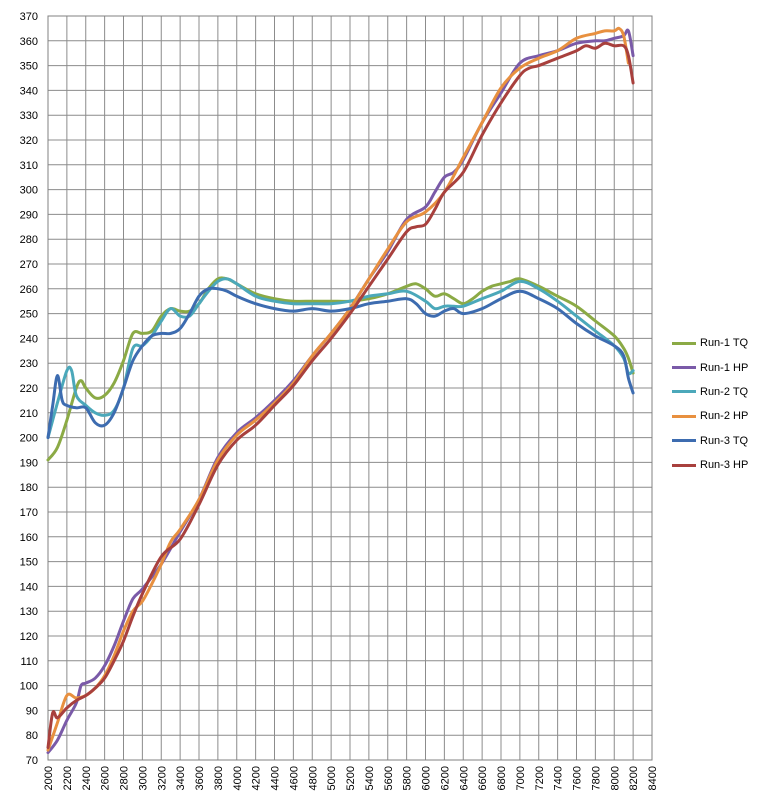 The height and width of the screenshot is (809, 767). I want to click on legend-label: Run-2 HP, so click(724, 416).